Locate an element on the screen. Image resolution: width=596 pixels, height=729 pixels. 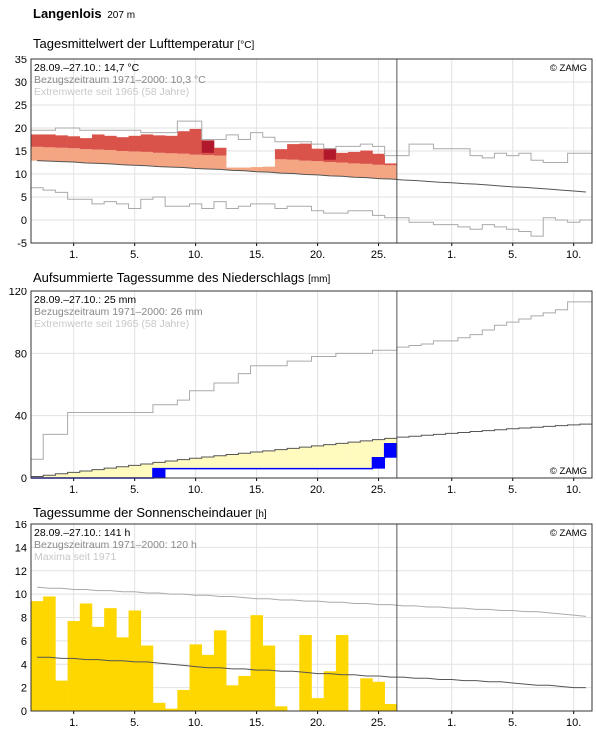
precip-copyright: © ZAMG is located at coordinates (568, 471).